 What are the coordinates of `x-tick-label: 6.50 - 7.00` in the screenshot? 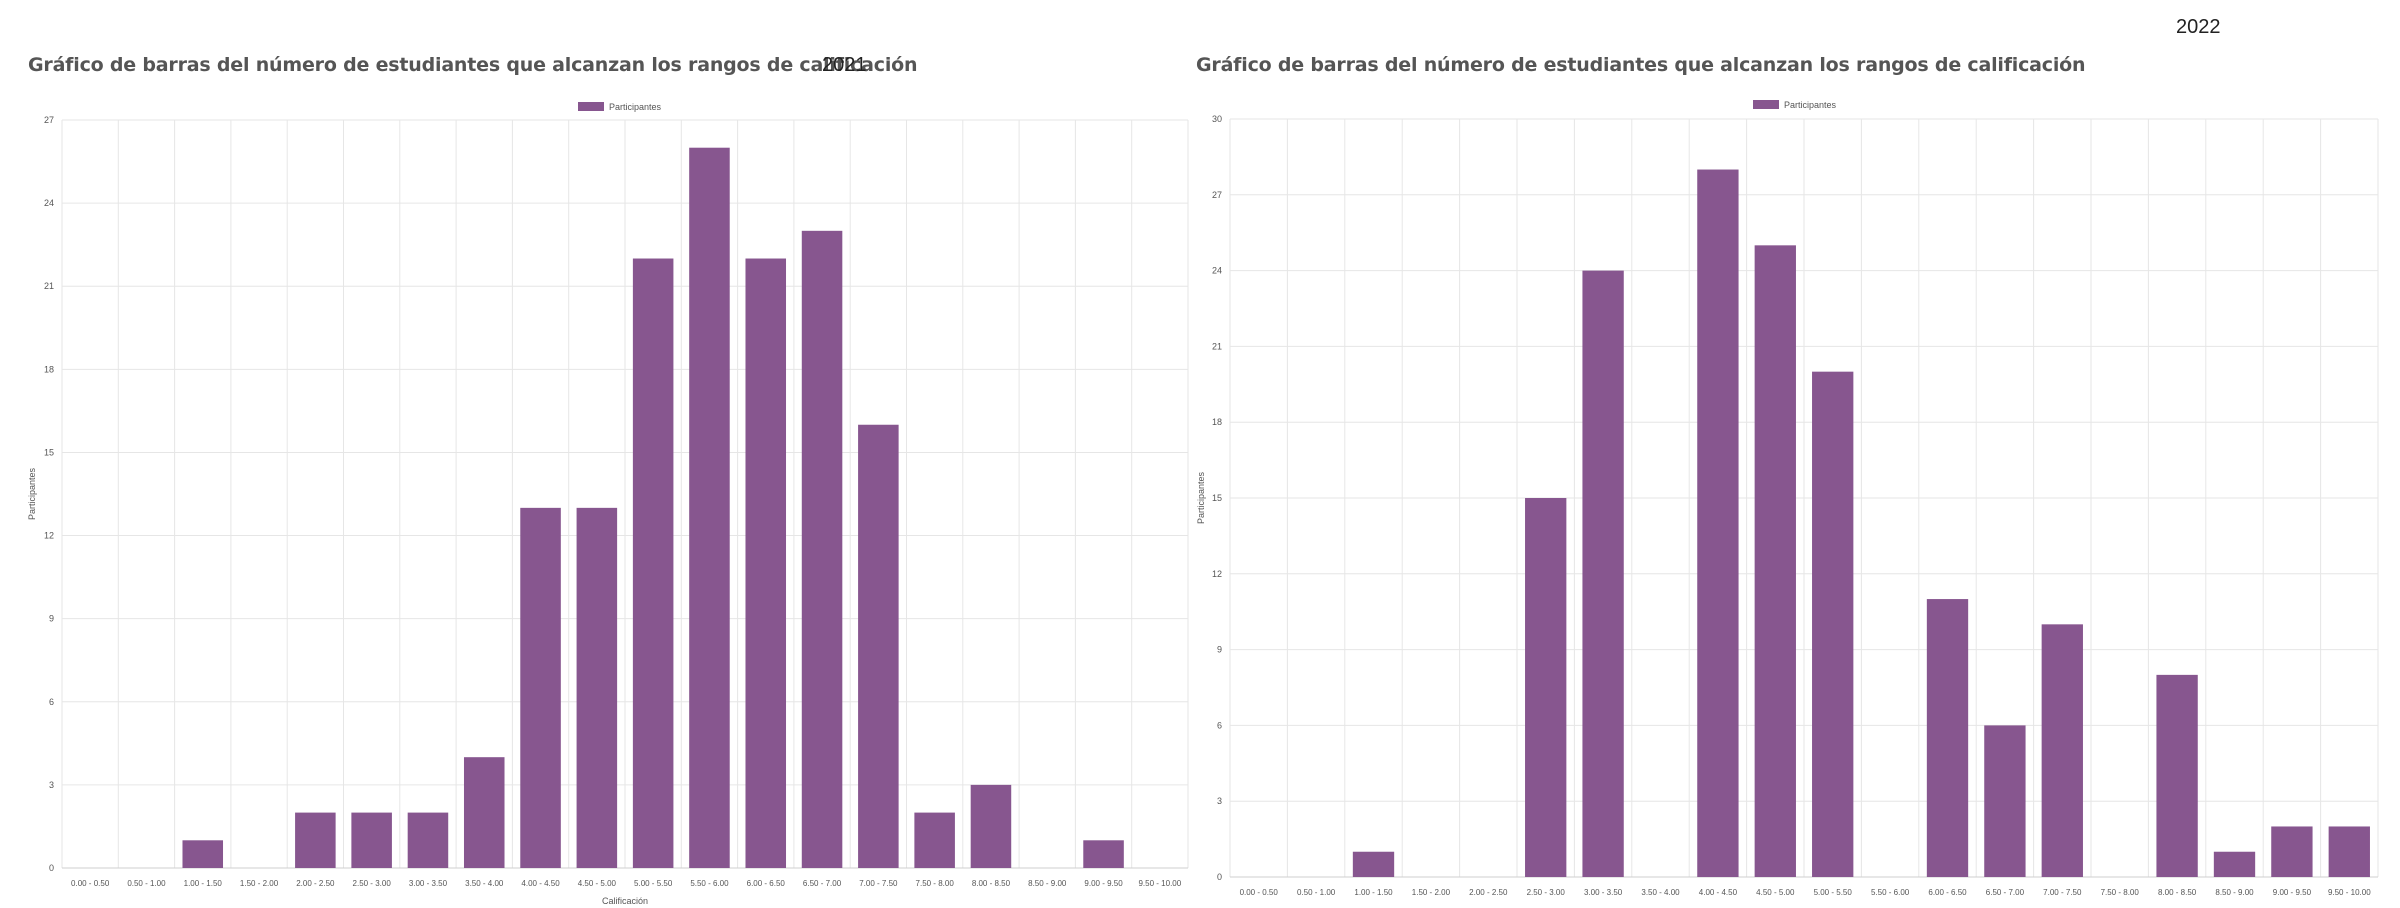 It's located at (2005, 892).